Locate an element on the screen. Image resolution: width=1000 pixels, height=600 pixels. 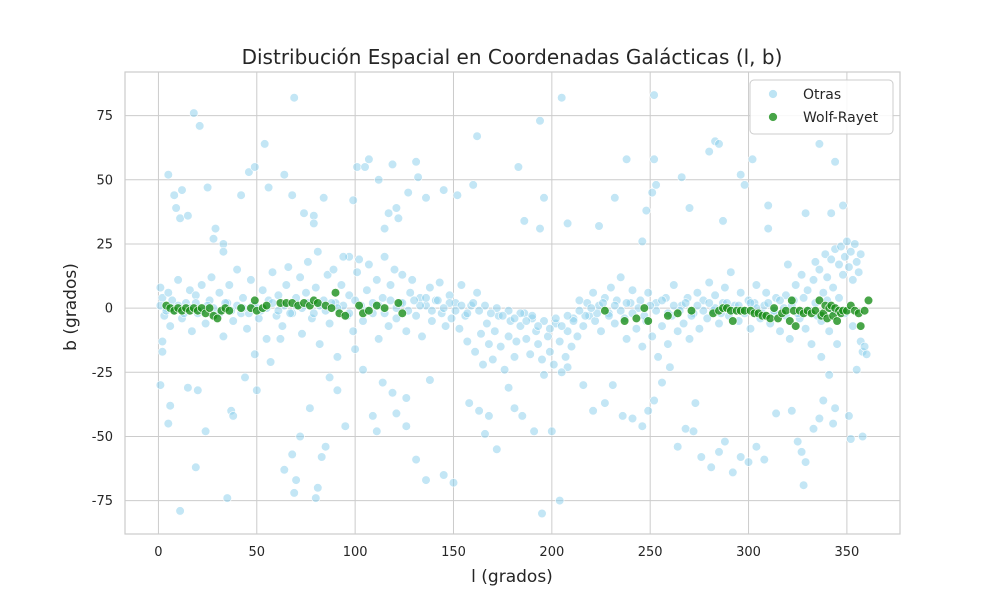
series-wolf-rayet is located at coordinates (517, 309).